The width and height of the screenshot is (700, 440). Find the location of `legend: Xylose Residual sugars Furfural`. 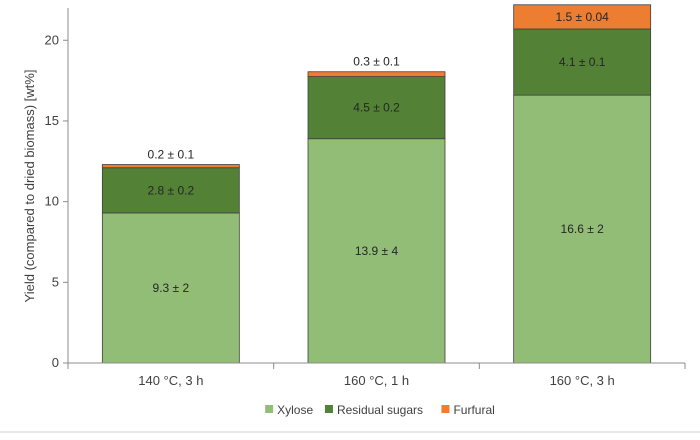

legend: Xylose Residual sugars Furfural is located at coordinates (380, 410).